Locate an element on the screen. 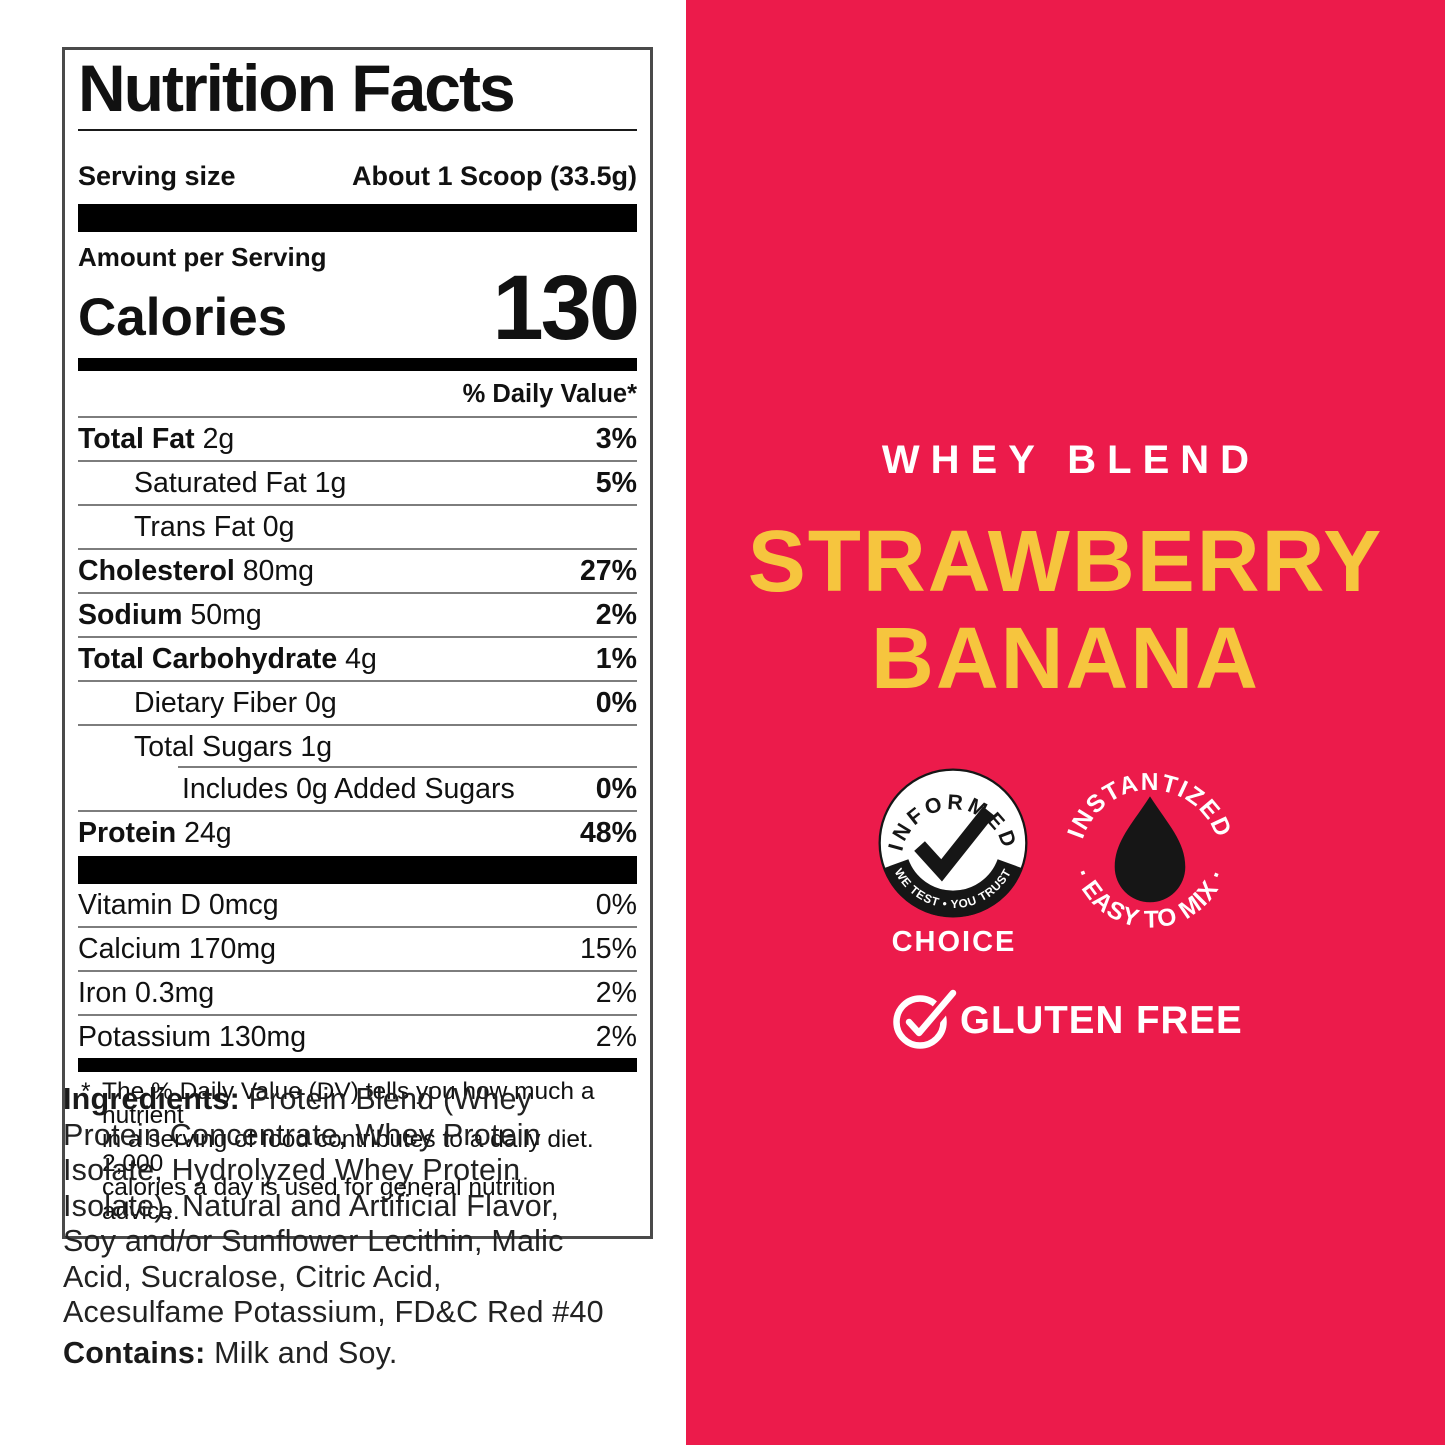  daily-value: 5% is located at coordinates (616, 483).